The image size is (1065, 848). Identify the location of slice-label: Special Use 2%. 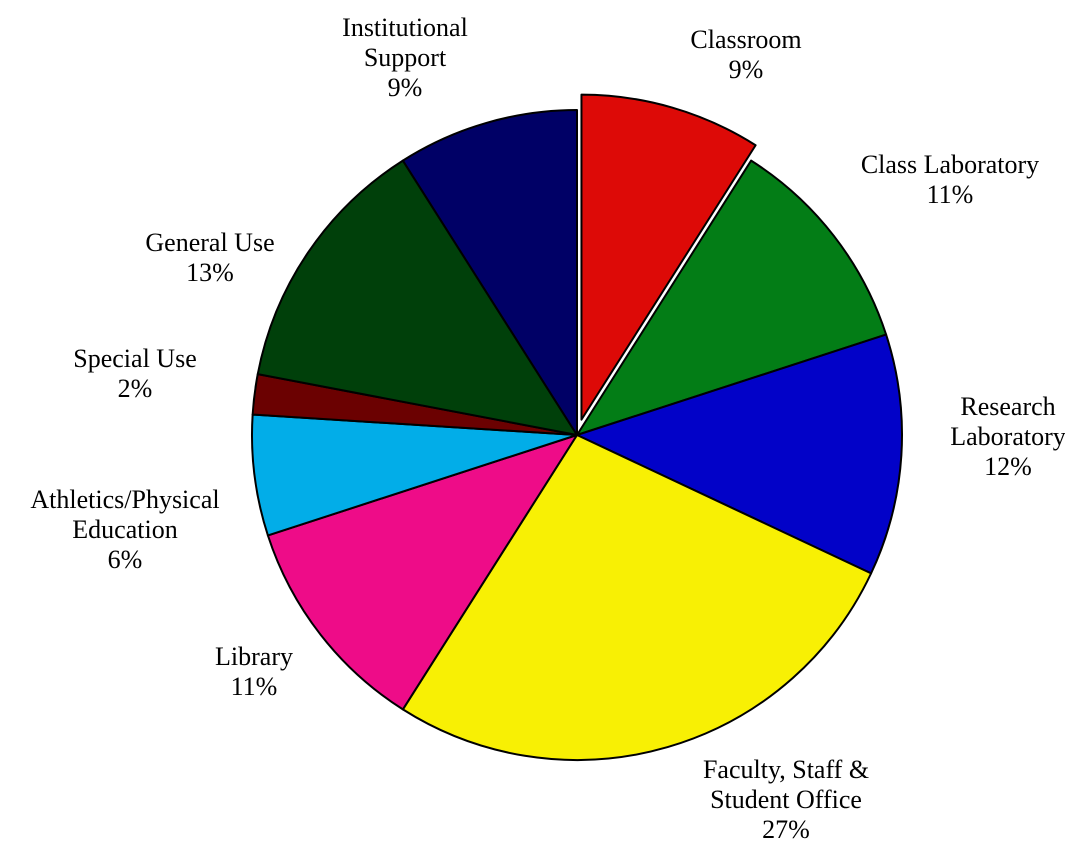
(135, 374).